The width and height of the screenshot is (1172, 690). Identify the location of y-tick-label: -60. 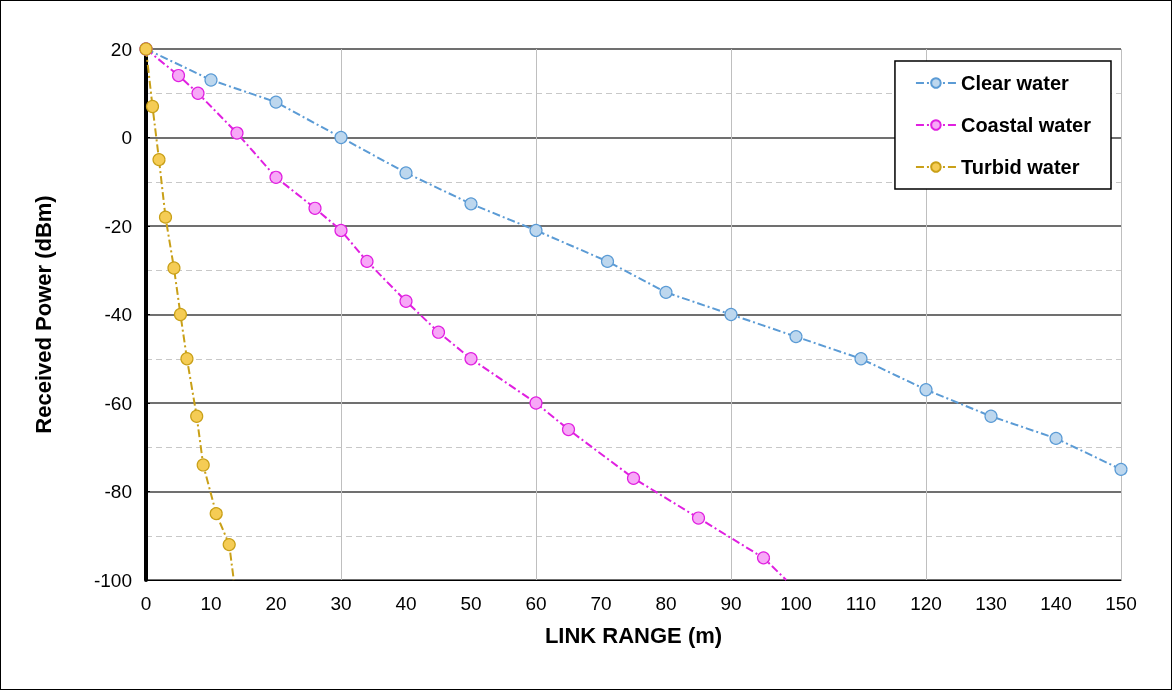
(118, 403).